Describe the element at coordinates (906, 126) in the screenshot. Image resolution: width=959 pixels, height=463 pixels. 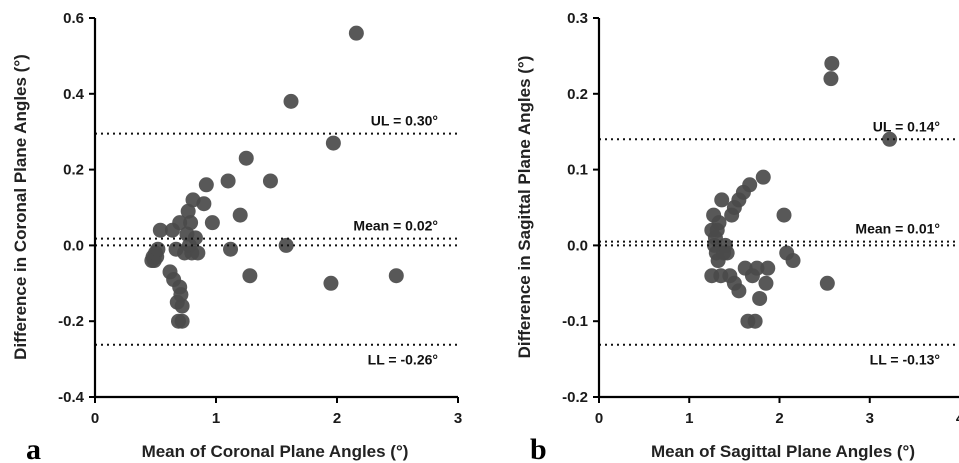
I see `panel-b-reference-line-label: UL = 0.14°` at that location.